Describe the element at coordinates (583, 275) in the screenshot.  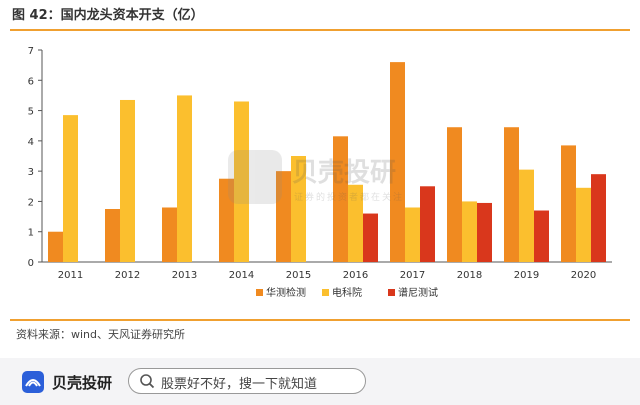
I see `x-tick-label: 2020` at that location.